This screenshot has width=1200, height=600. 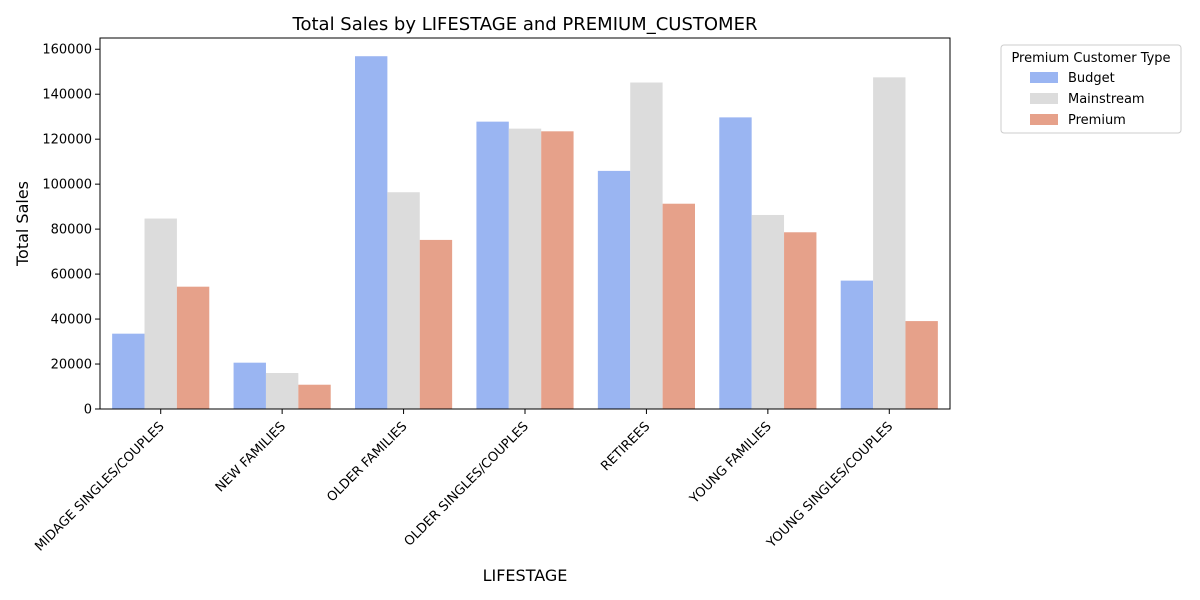 What do you see at coordinates (830, 485) in the screenshot?
I see `x-tick-label: YOUNG SINGLES/COUPLES` at bounding box center [830, 485].